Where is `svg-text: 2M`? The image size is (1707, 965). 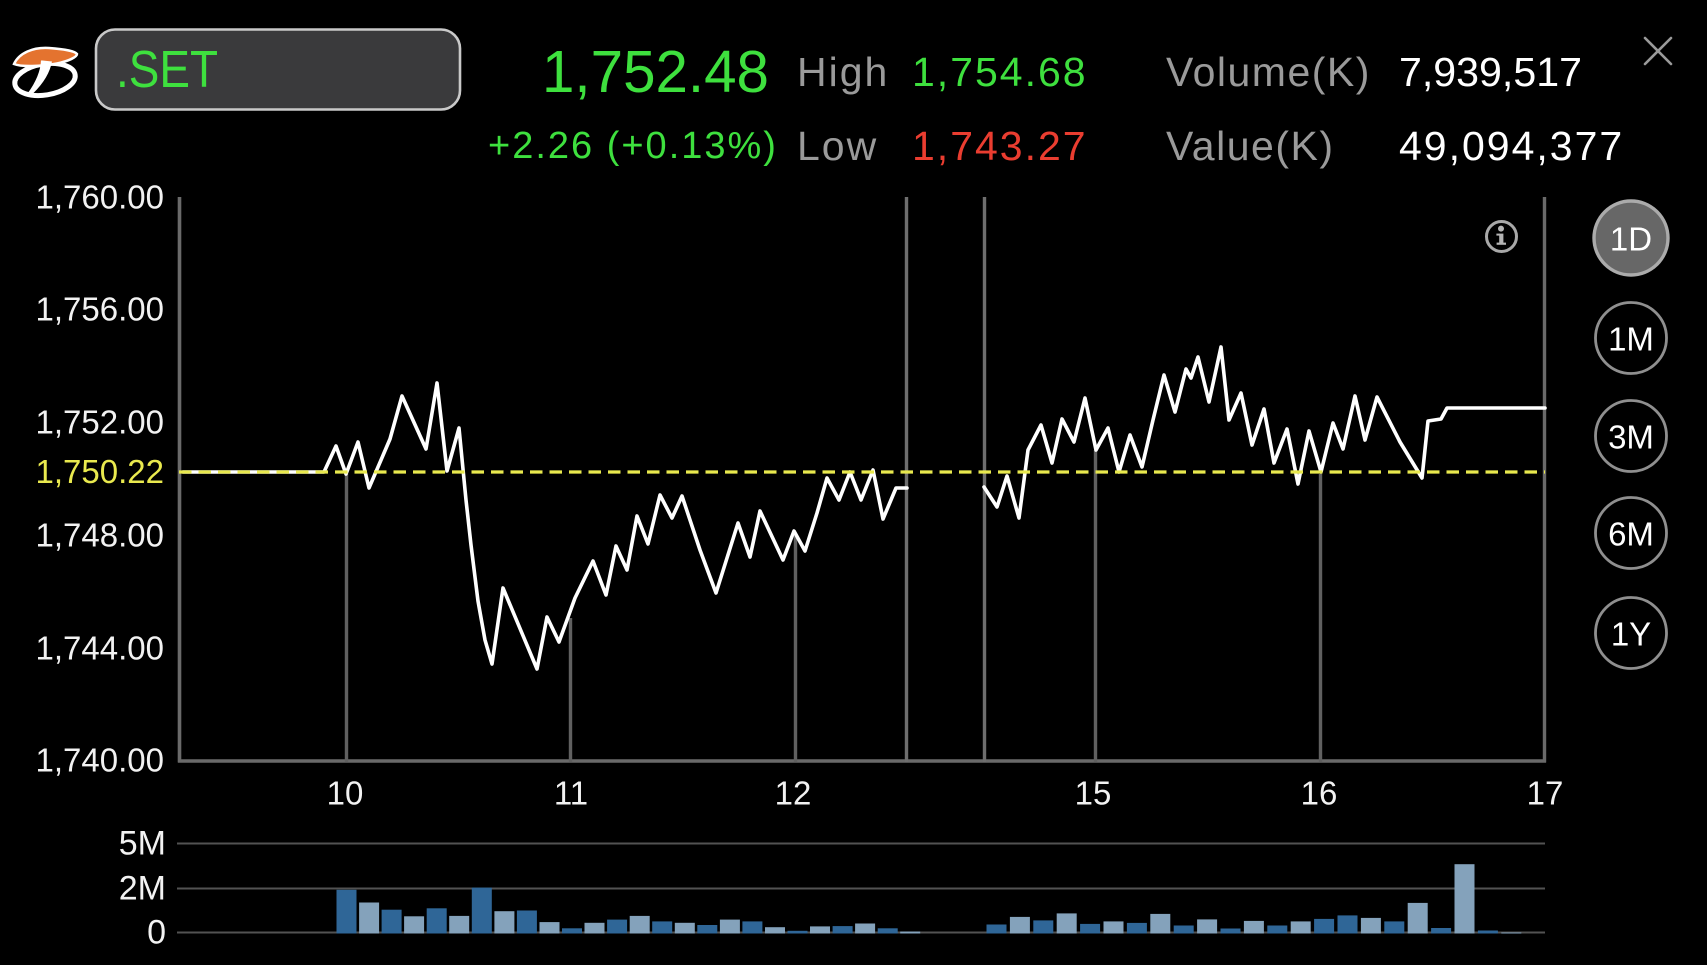
svg-text: 2M is located at coordinates (142, 889).